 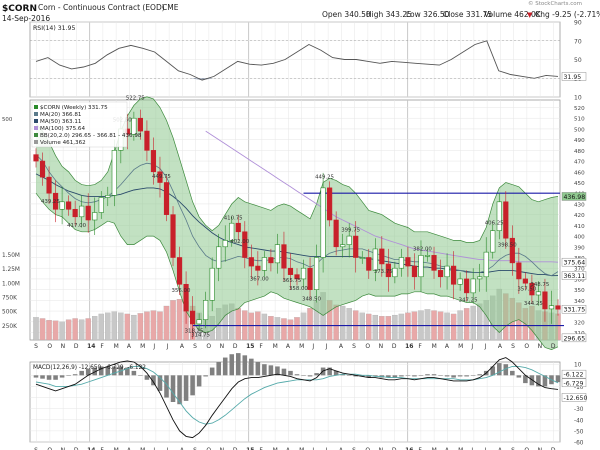 What do you see at coordinates (574, 374) in the screenshot?
I see `macd-value-label-box` at bounding box center [574, 374].